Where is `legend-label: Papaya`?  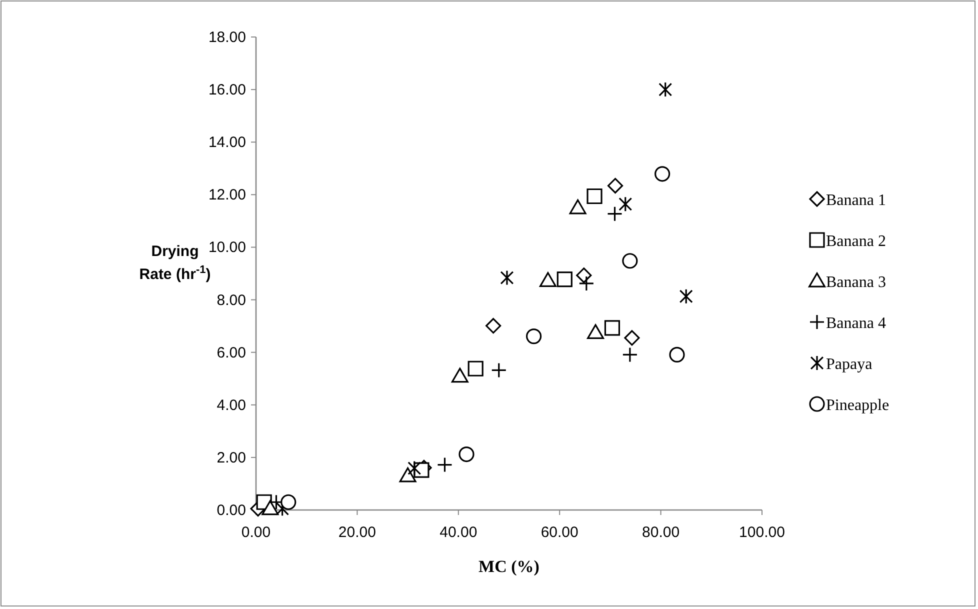 legend-label: Papaya is located at coordinates (849, 364).